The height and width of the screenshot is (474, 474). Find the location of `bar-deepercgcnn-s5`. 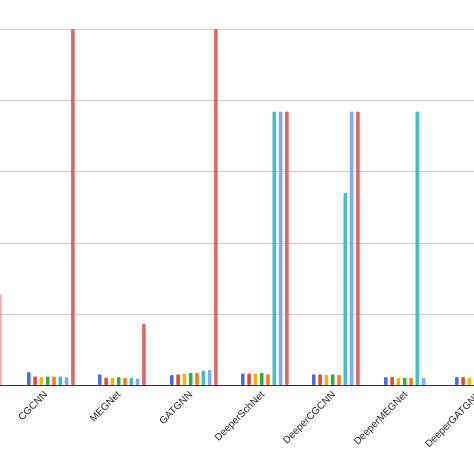

bar-deepercgcnn-s5 is located at coordinates (345, 288).